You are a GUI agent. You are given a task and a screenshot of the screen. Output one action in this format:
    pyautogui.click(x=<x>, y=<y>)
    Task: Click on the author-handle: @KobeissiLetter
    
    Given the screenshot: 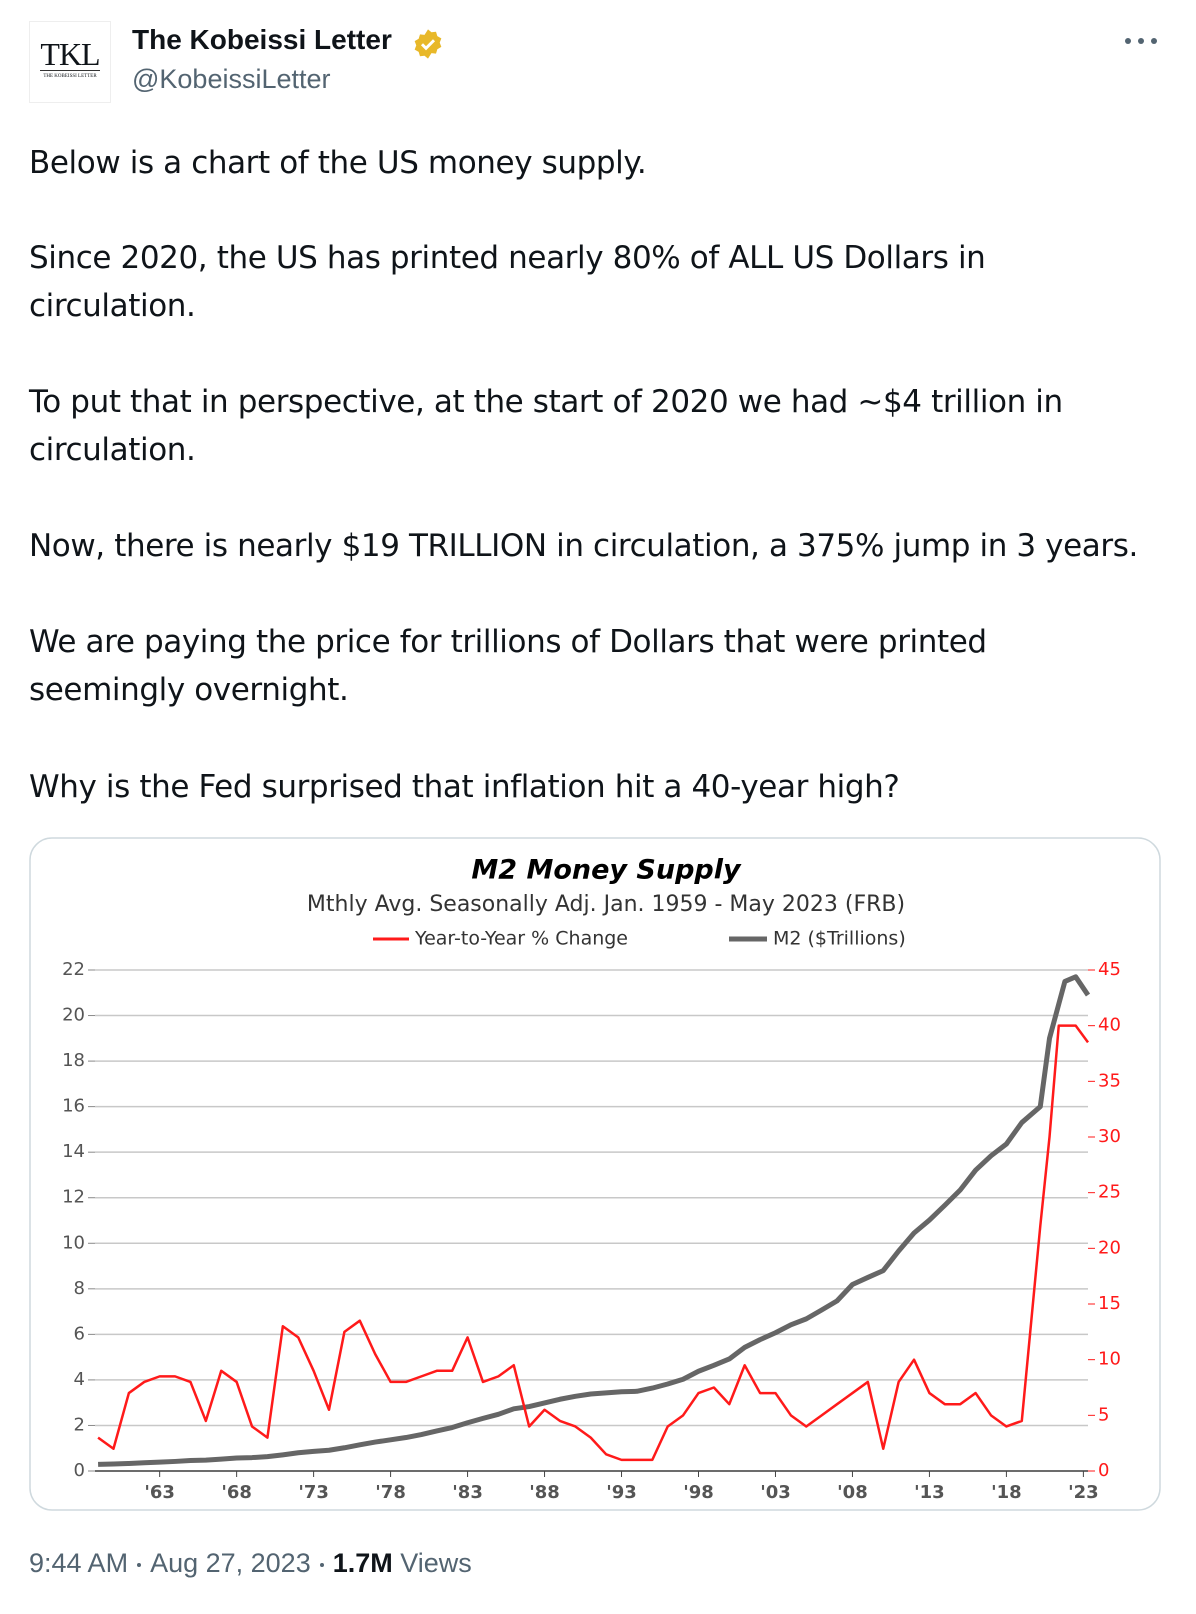 What is the action you would take?
    pyautogui.click(x=231, y=79)
    